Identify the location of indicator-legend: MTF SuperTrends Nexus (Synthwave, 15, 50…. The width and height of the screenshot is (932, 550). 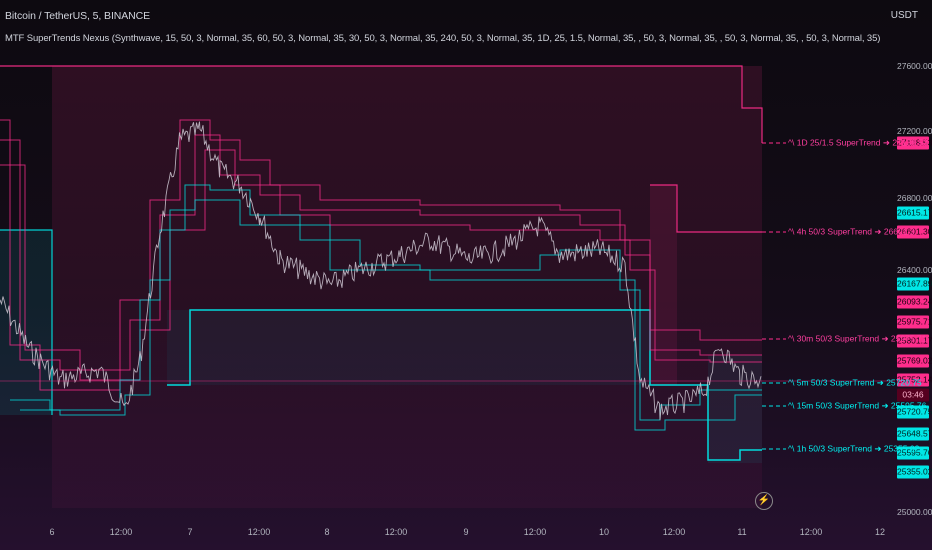
(443, 38).